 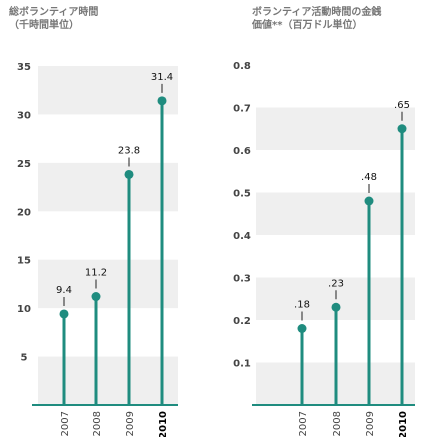 I want to click on data-label: .23, so click(x=336, y=283).